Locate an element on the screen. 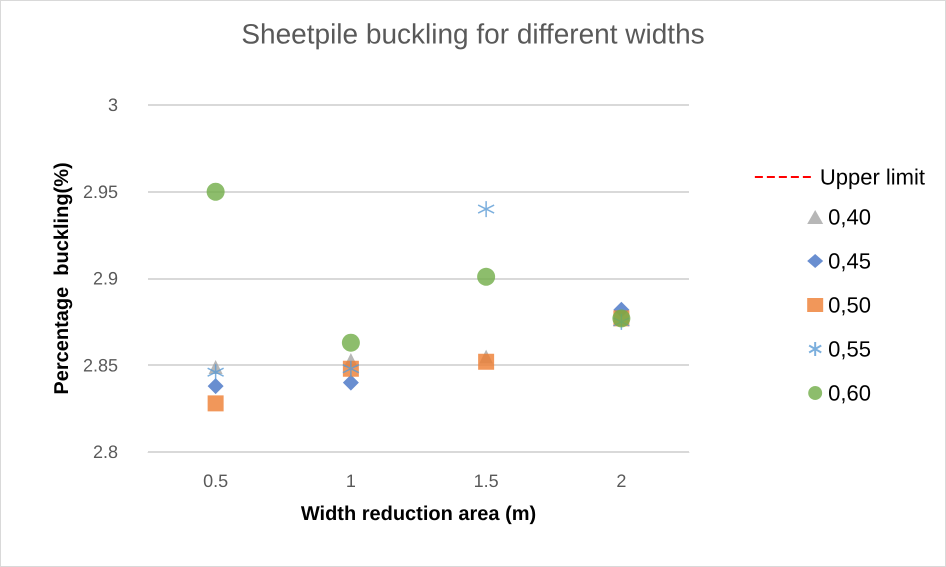 The width and height of the screenshot is (946, 567). x-tick-label: 0.5 is located at coordinates (215, 481).